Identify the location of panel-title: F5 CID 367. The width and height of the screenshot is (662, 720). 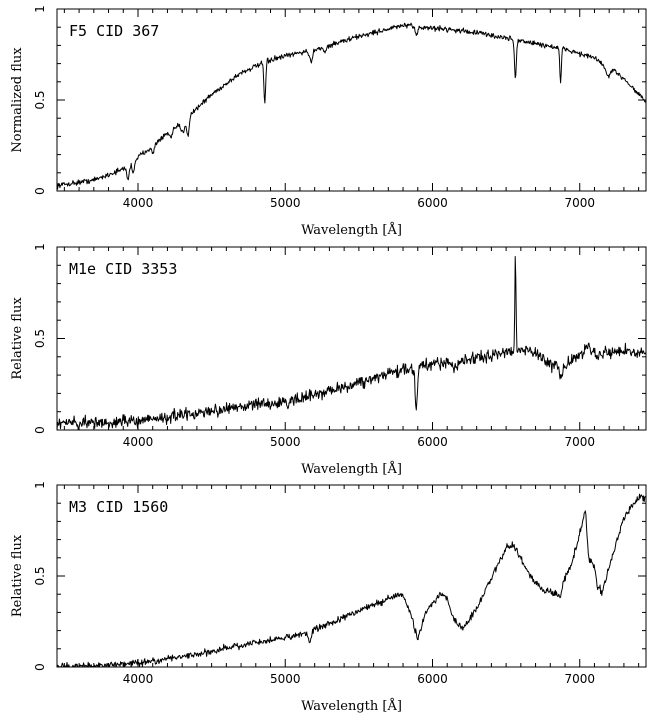
(114, 31).